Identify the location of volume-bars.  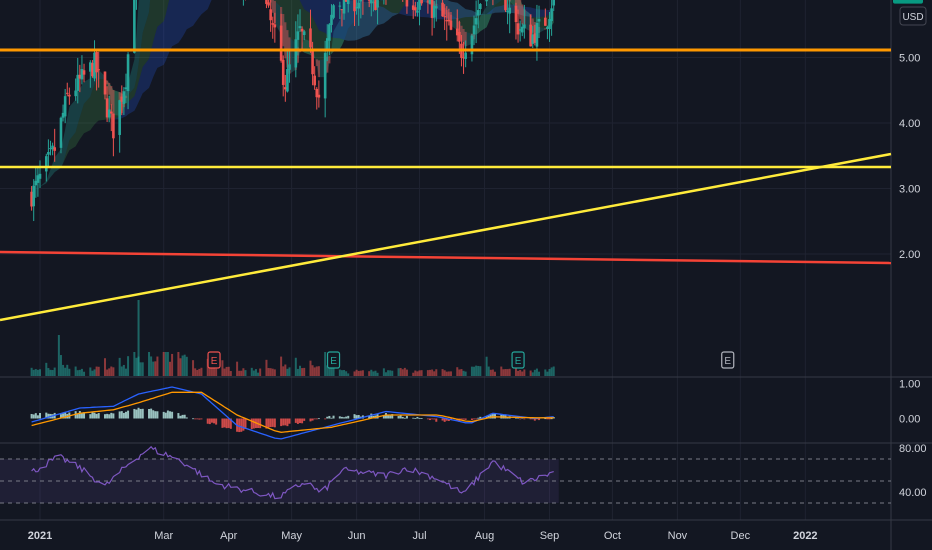
(292, 338).